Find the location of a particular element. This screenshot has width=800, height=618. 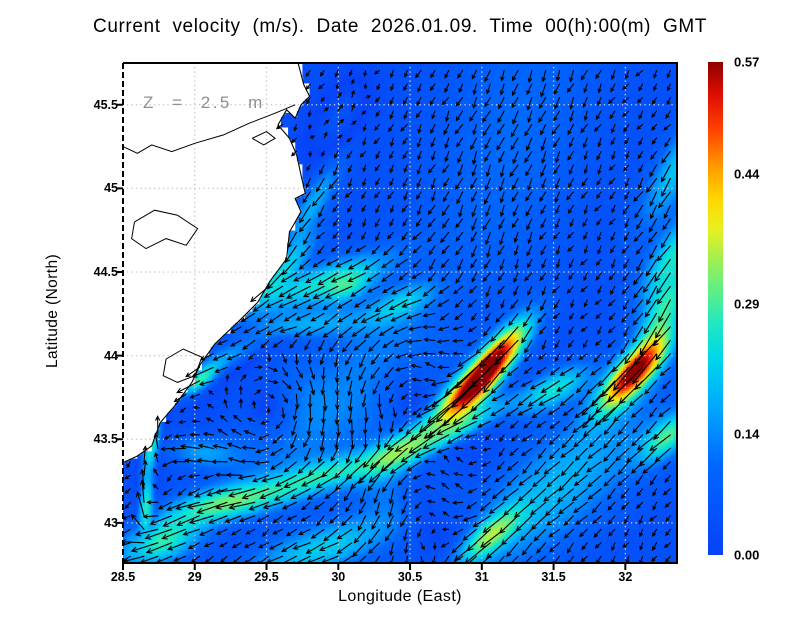

y-tick-label: 44.5 is located at coordinates (105, 272).